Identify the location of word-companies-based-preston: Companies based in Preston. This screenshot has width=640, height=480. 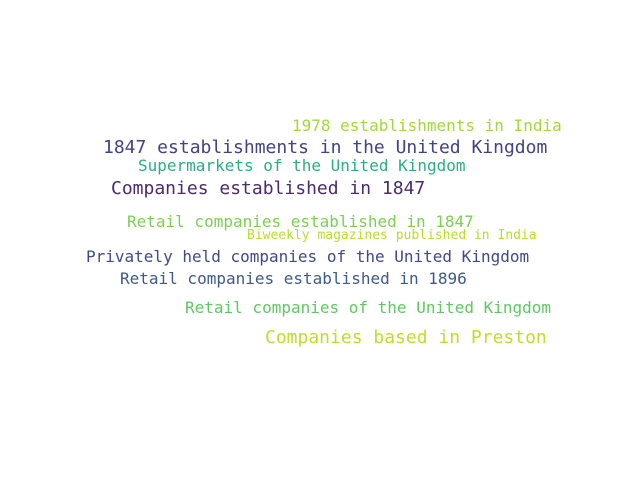
(406, 337).